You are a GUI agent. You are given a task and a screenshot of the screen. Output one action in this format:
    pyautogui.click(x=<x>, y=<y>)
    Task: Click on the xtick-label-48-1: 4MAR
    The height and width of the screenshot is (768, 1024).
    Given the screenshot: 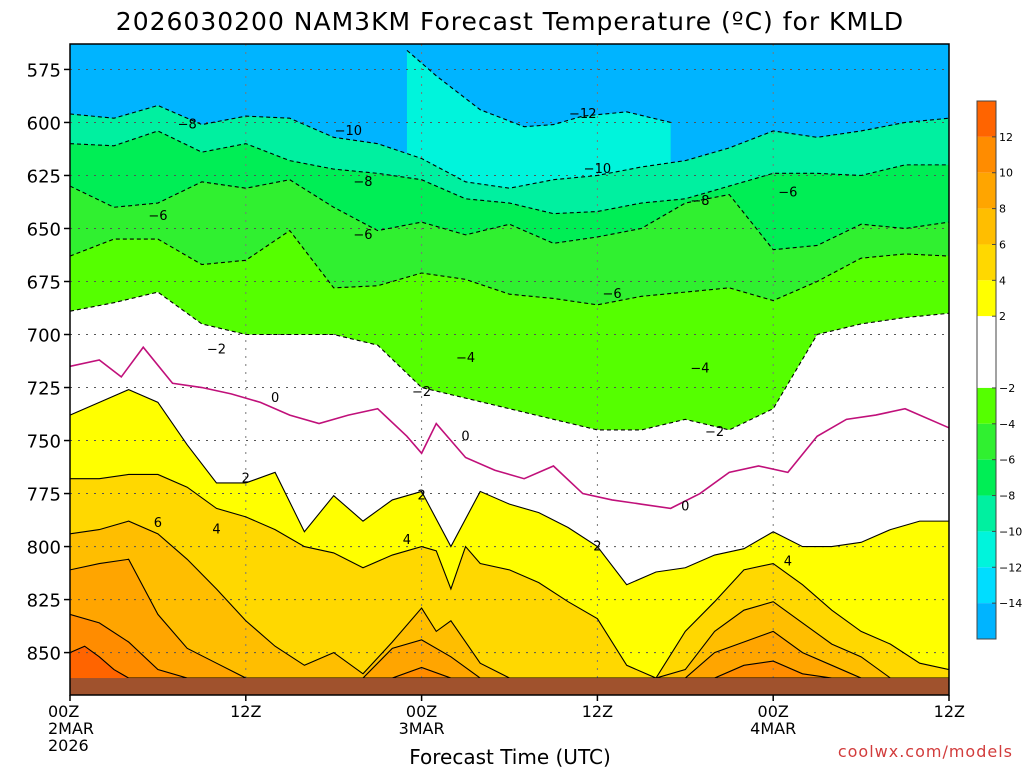 What is the action you would take?
    pyautogui.click(x=773, y=728)
    